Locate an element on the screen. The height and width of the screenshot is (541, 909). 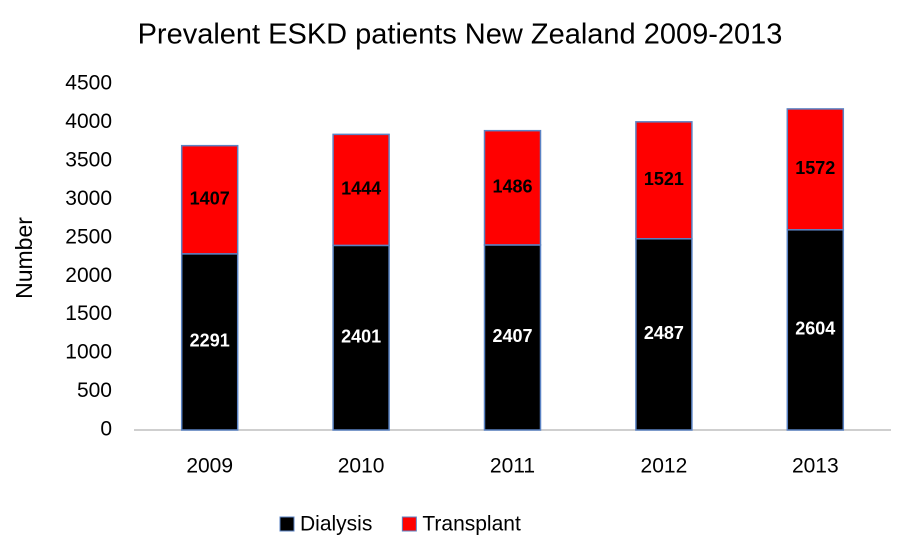
x-tick-label: 2010 is located at coordinates (361, 466).